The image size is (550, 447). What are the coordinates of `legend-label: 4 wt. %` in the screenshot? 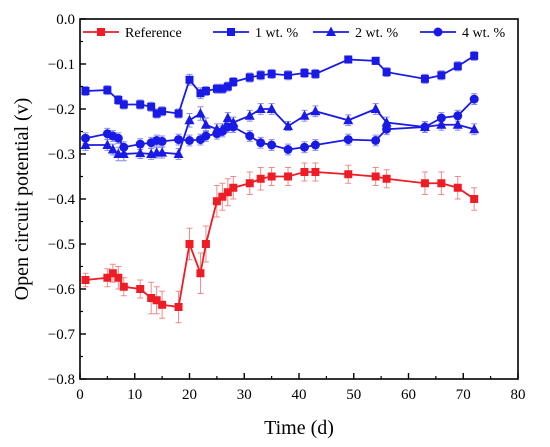 It's located at (484, 33).